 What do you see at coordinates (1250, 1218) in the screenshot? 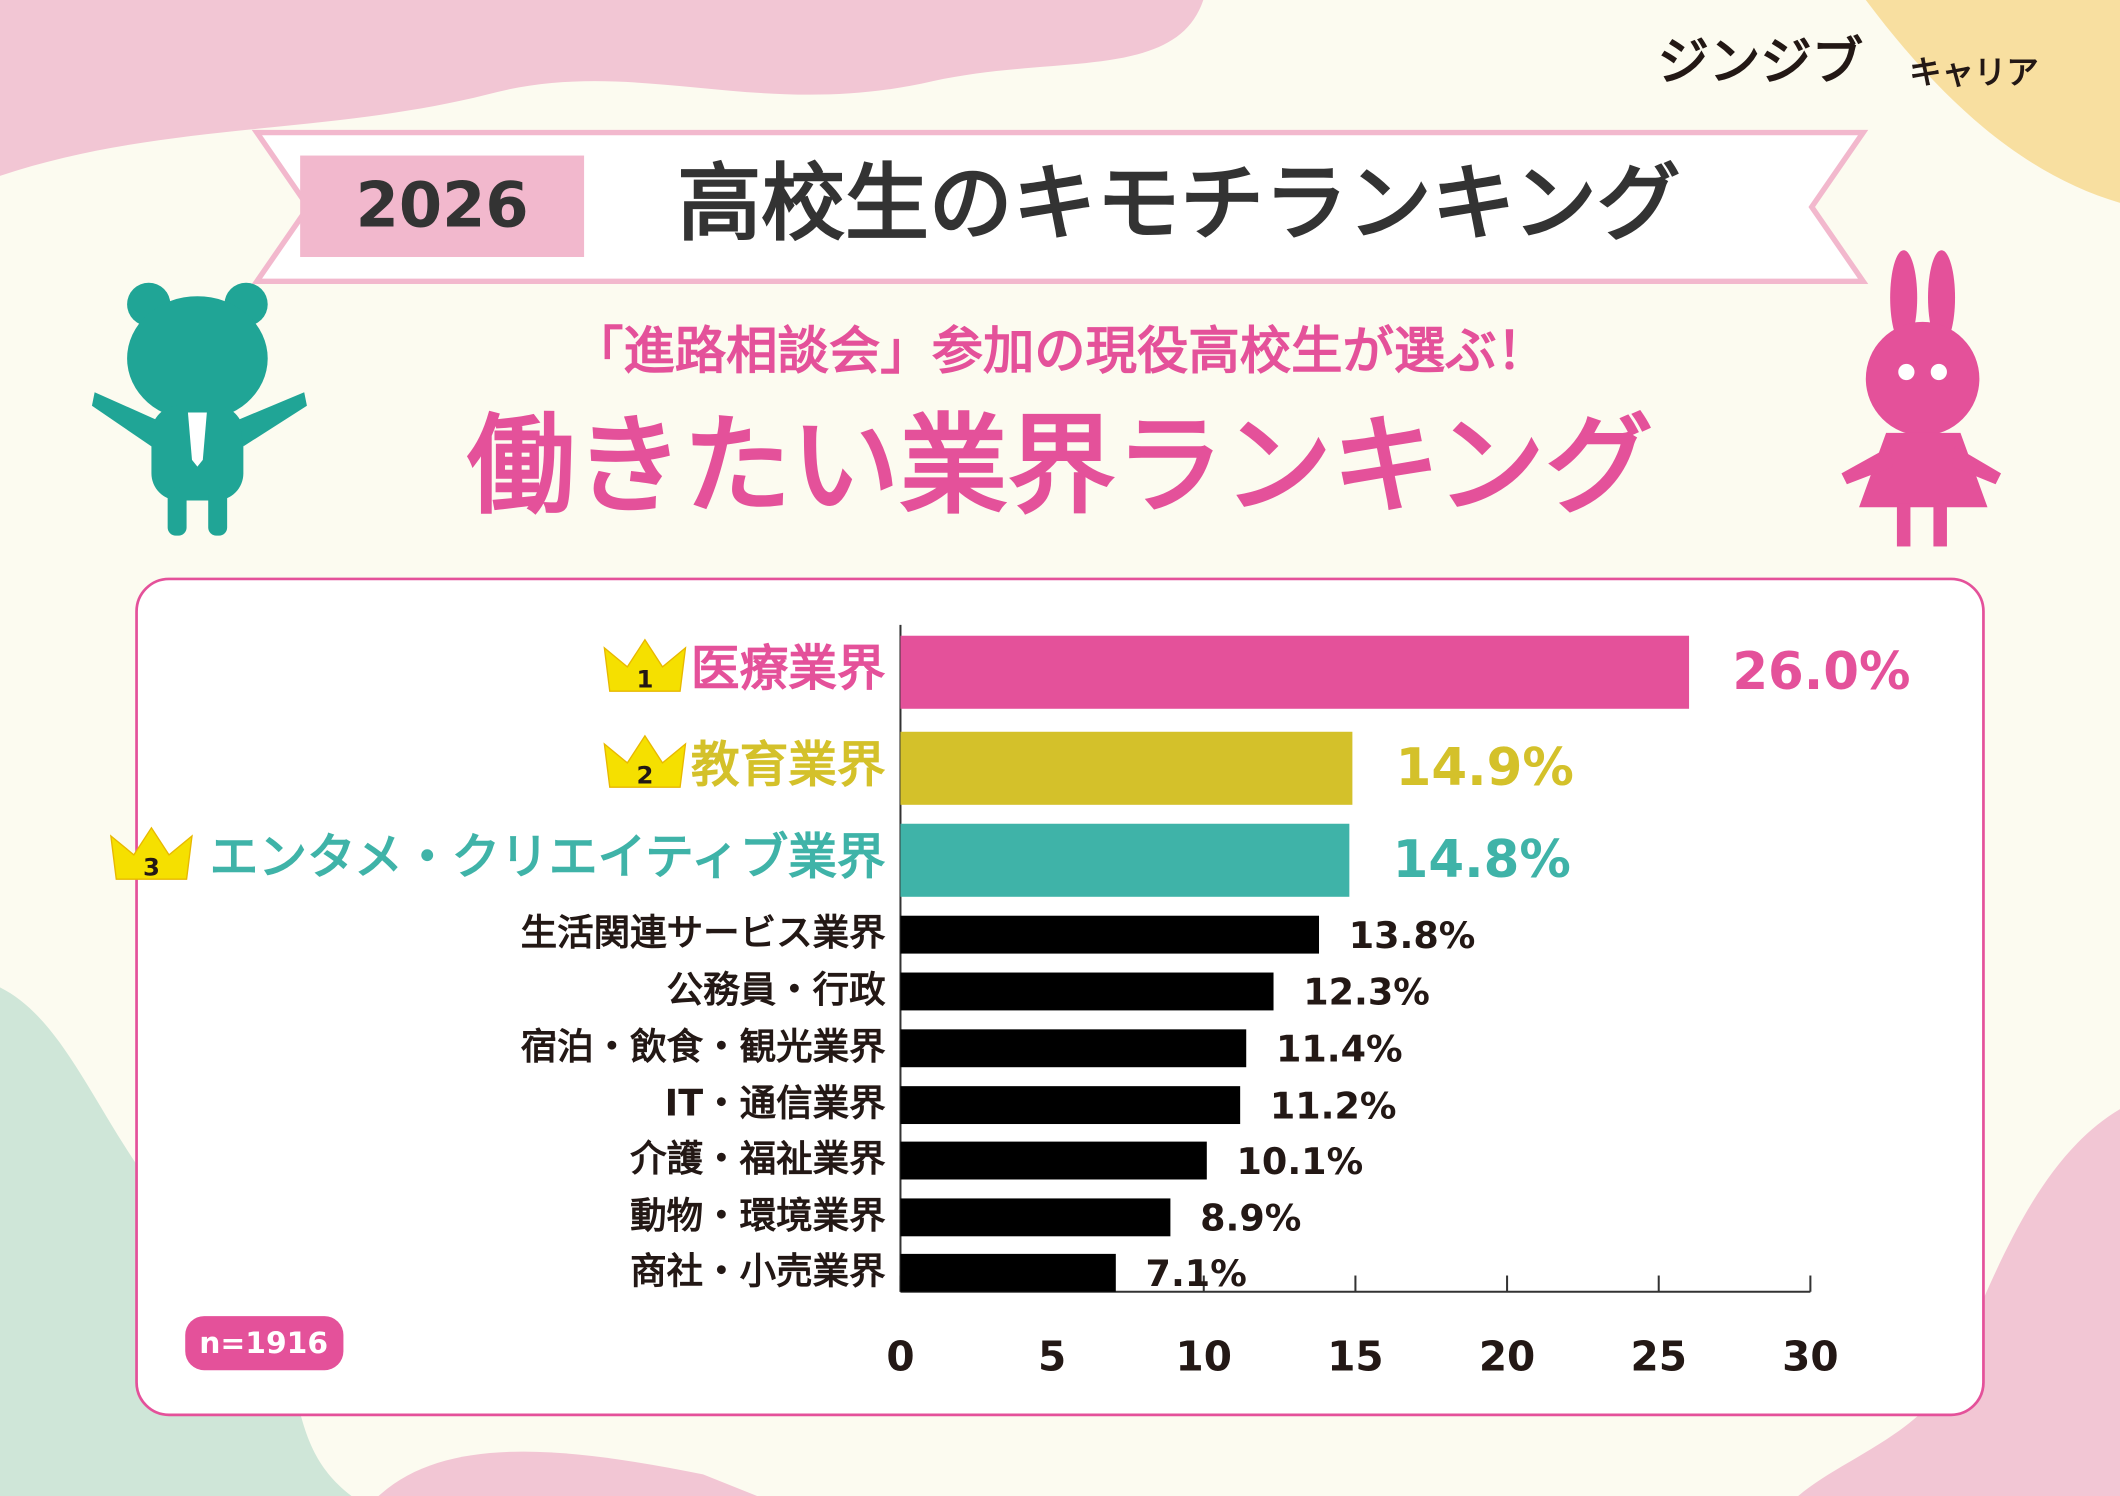
I see `value-label: 8.9%` at bounding box center [1250, 1218].